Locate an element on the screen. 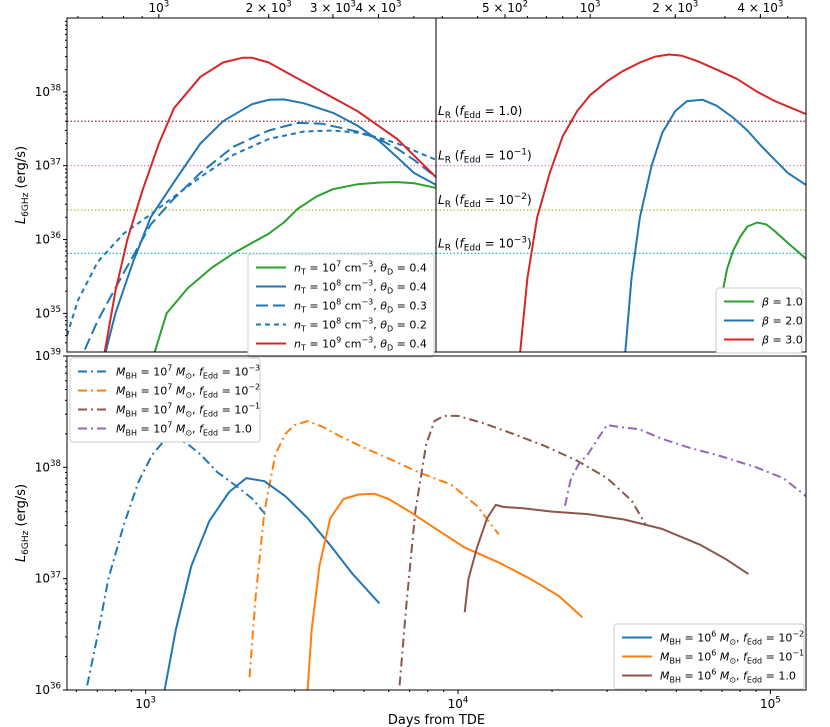  legend-entry: nT = 108 cm−3, θD = 0.4 is located at coordinates (360, 287).